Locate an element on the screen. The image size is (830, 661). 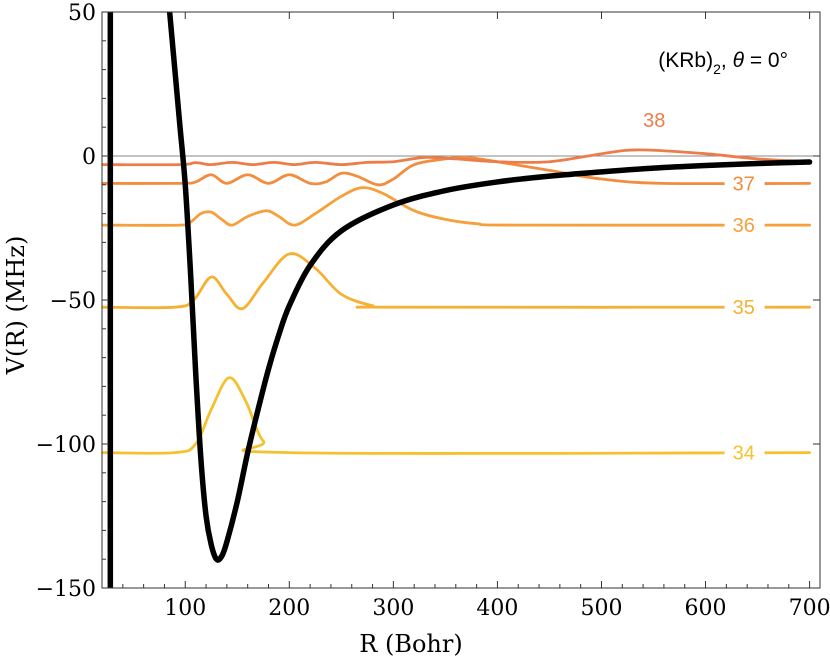
y-axis-title: V(R) (MHz) is located at coordinates (16, 306).